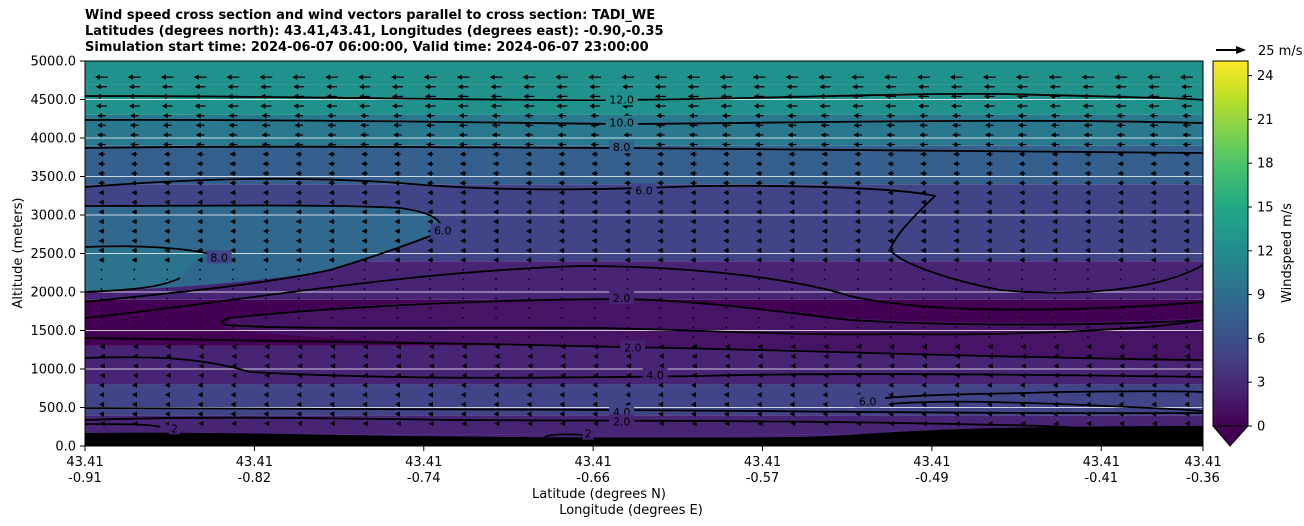  I want to click on wind-scale-label: 25 m/s, so click(1280, 51).